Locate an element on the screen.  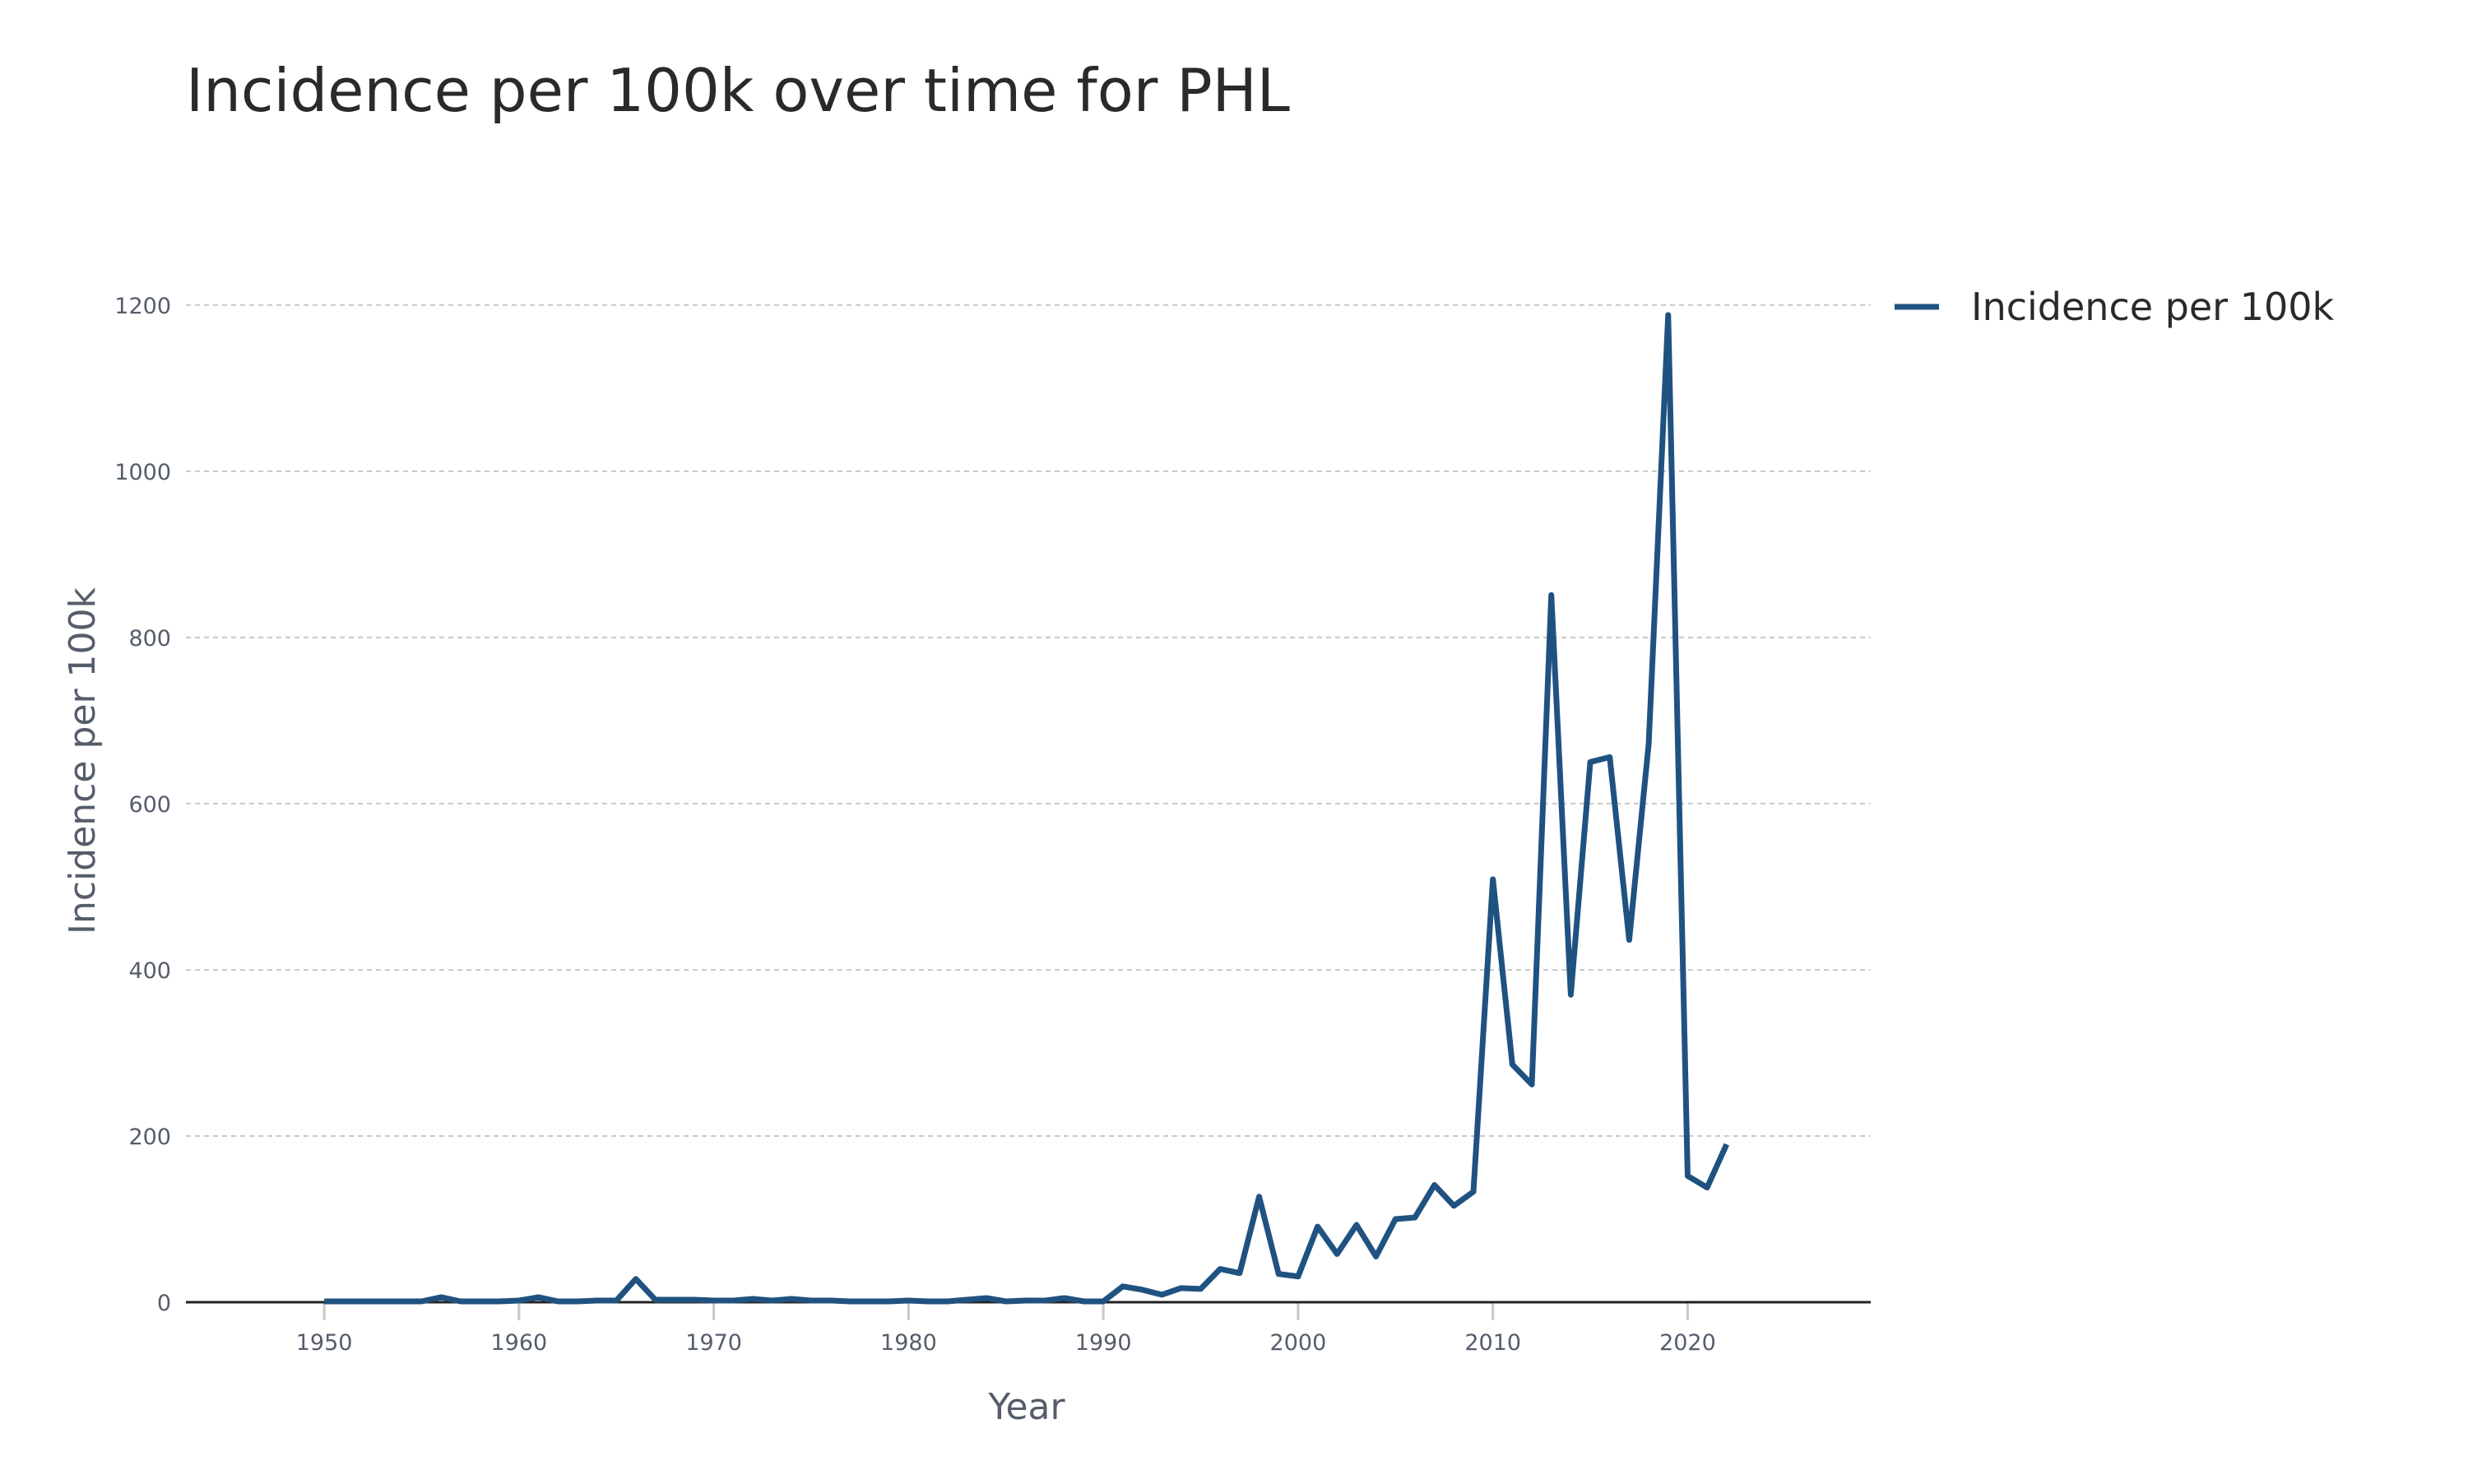
chart-title: Incidence per 100k over time for PHL is located at coordinates (738, 90).